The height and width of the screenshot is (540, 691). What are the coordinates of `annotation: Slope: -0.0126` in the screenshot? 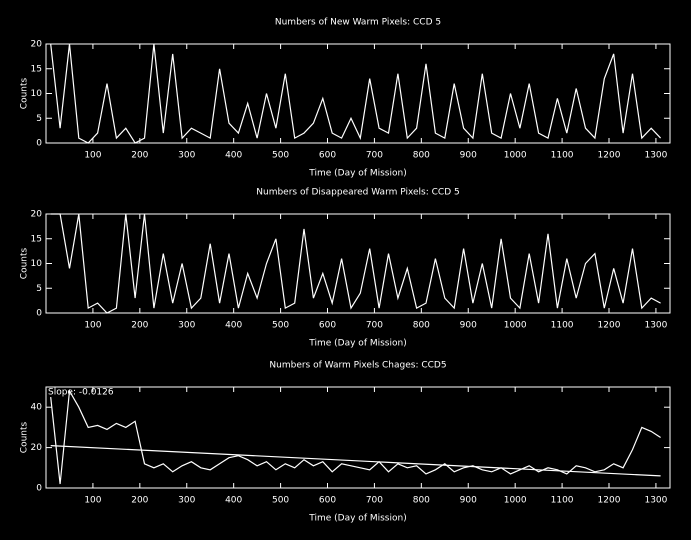 It's located at (81, 393).